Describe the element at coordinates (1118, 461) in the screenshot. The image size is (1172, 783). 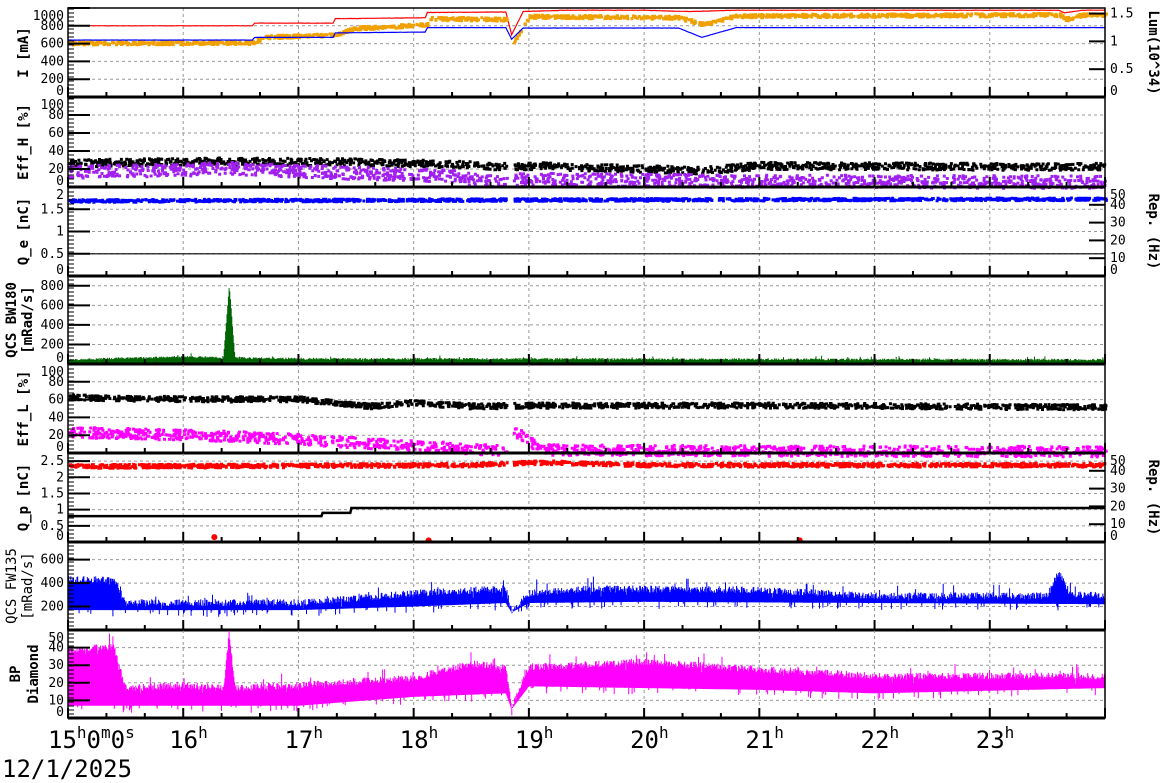
I see `y2-tick-label: 50` at that location.